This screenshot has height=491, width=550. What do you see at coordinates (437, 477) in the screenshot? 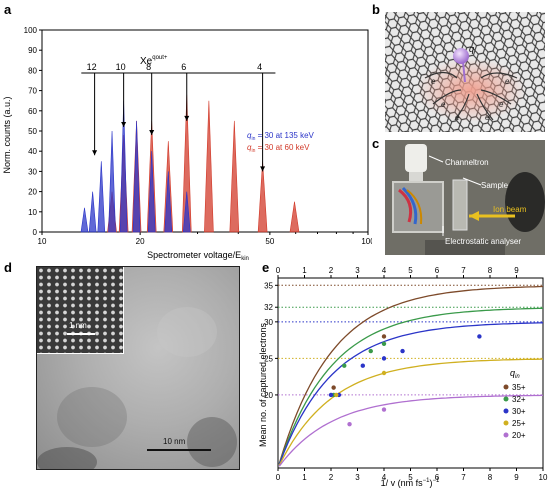
I see `panel-e-xtick-label: 6` at bounding box center [437, 477].